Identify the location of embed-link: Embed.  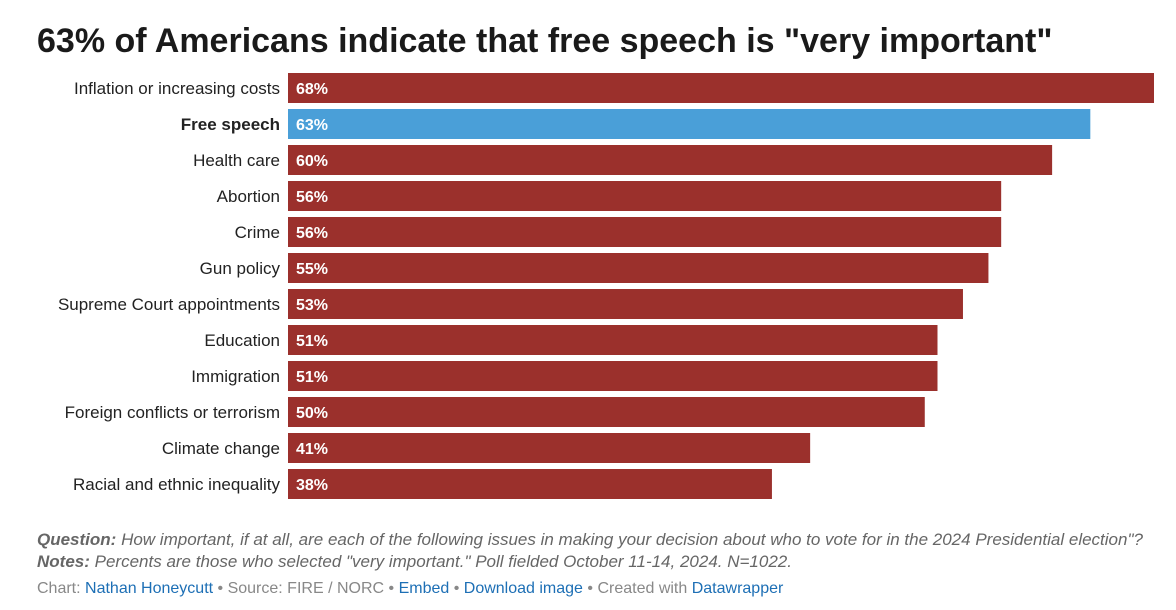
(424, 588).